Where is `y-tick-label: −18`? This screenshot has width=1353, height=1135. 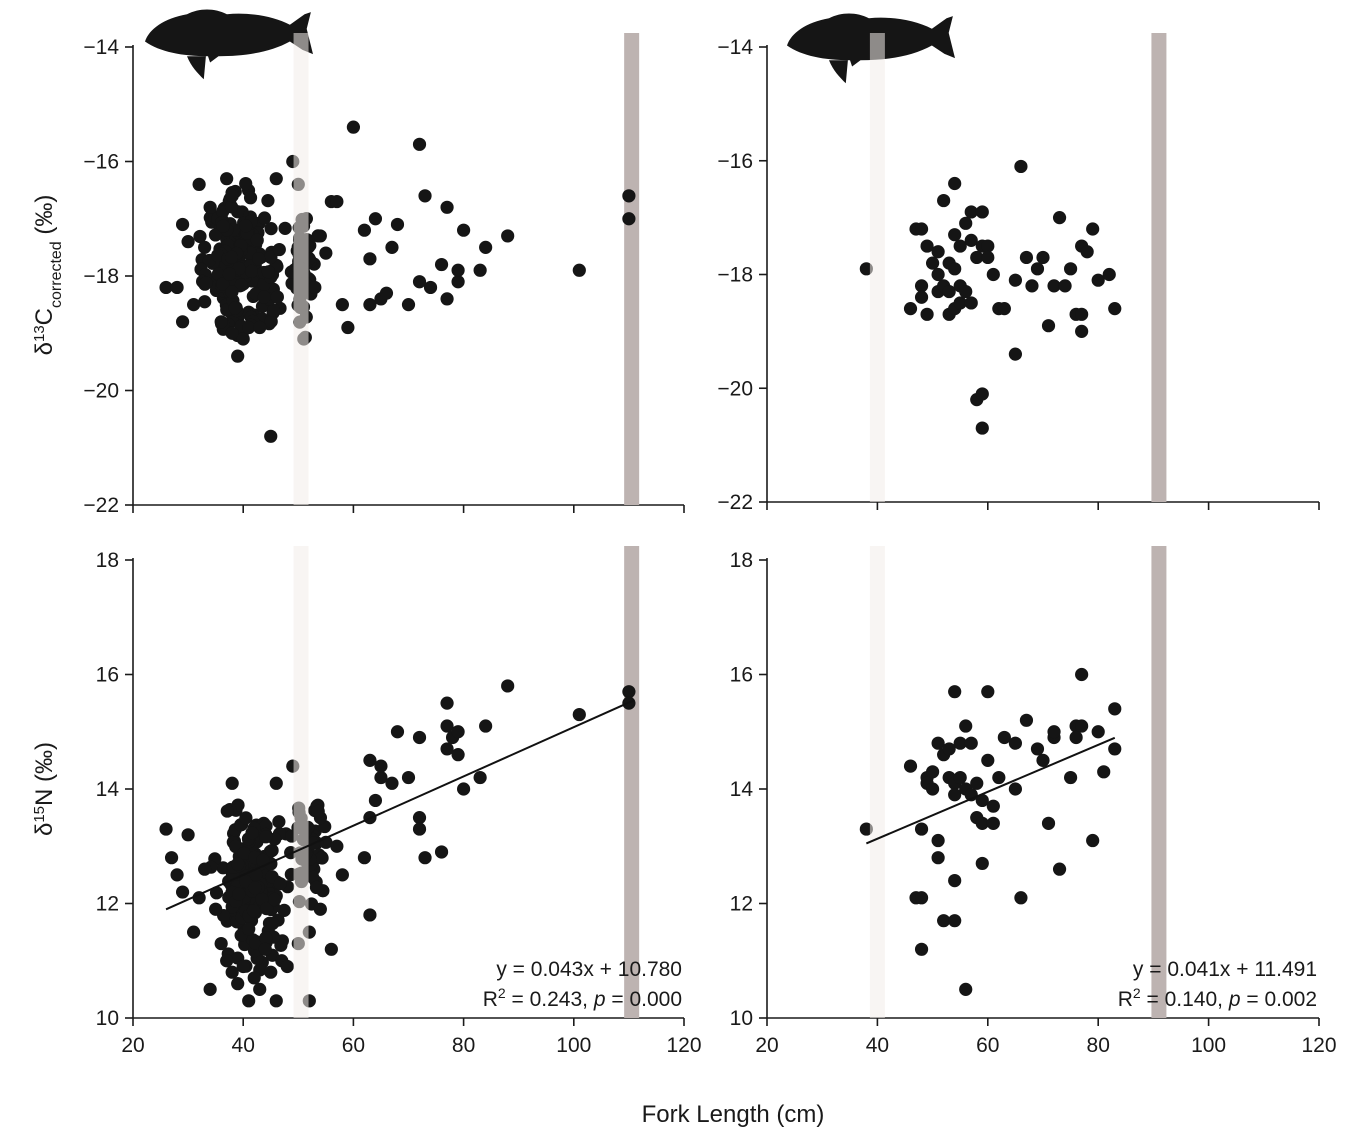 y-tick-label: −18 is located at coordinates (101, 276).